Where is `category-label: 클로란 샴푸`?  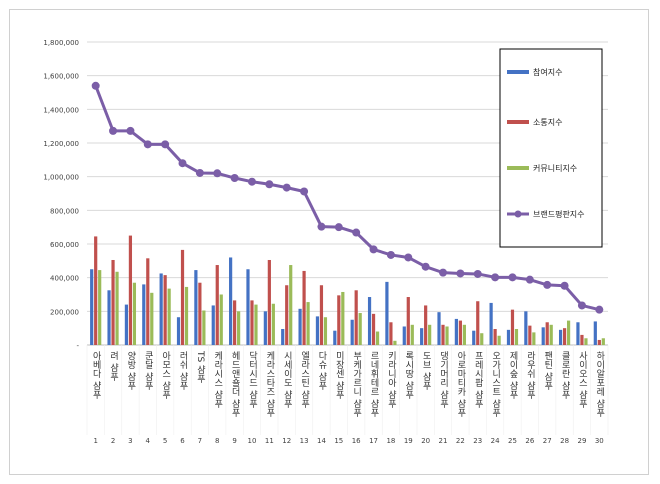
category-label: 클로란 샴푸 is located at coordinates (565, 375).